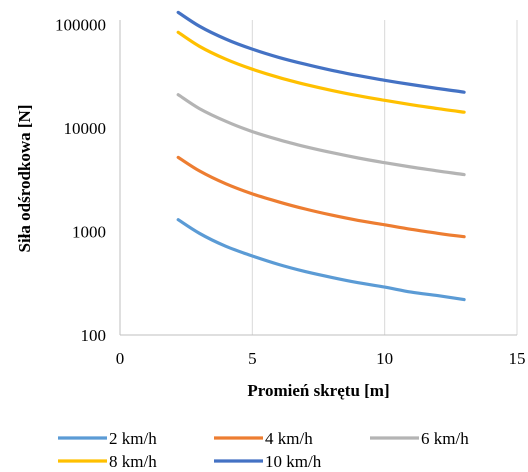 The height and width of the screenshot is (472, 528). What do you see at coordinates (321, 135) in the screenshot?
I see `series-line-6-km-h` at bounding box center [321, 135].